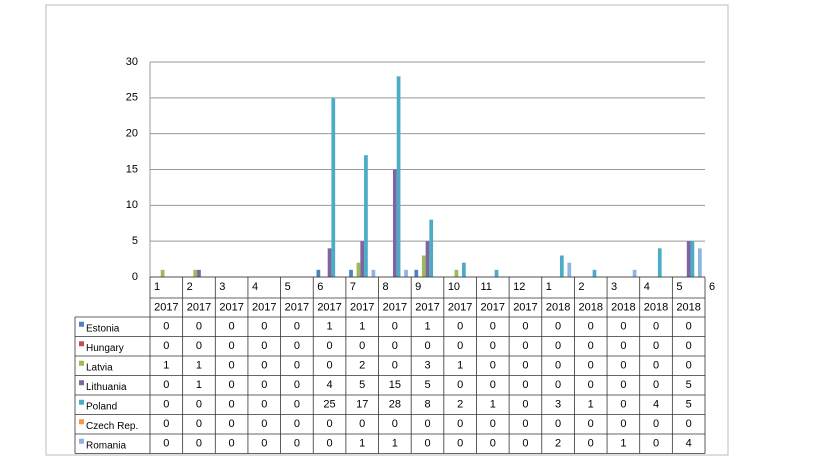 The width and height of the screenshot is (820, 461). Describe the element at coordinates (590, 307) in the screenshot. I see `x-tick-label: 2018` at that location.